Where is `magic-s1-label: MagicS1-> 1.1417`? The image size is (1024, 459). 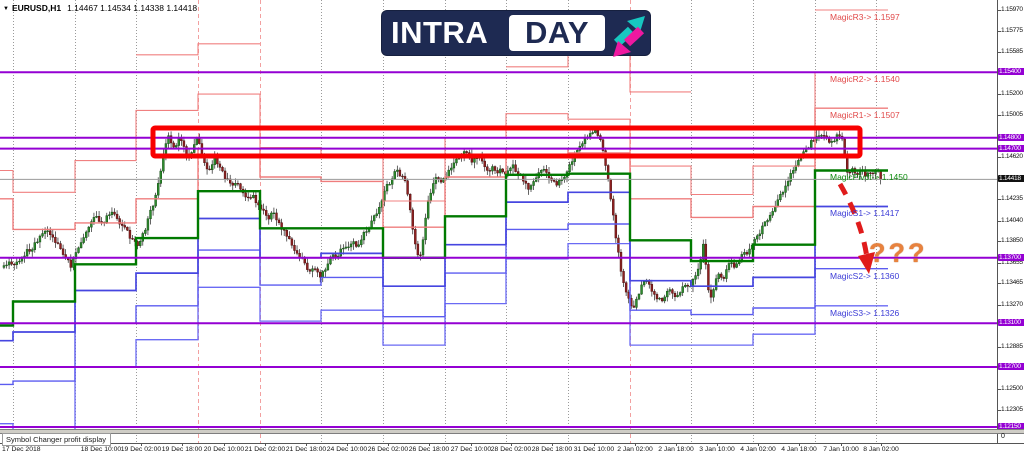 magic-s1-label: MagicS1-> 1.1417 is located at coordinates (865, 213).